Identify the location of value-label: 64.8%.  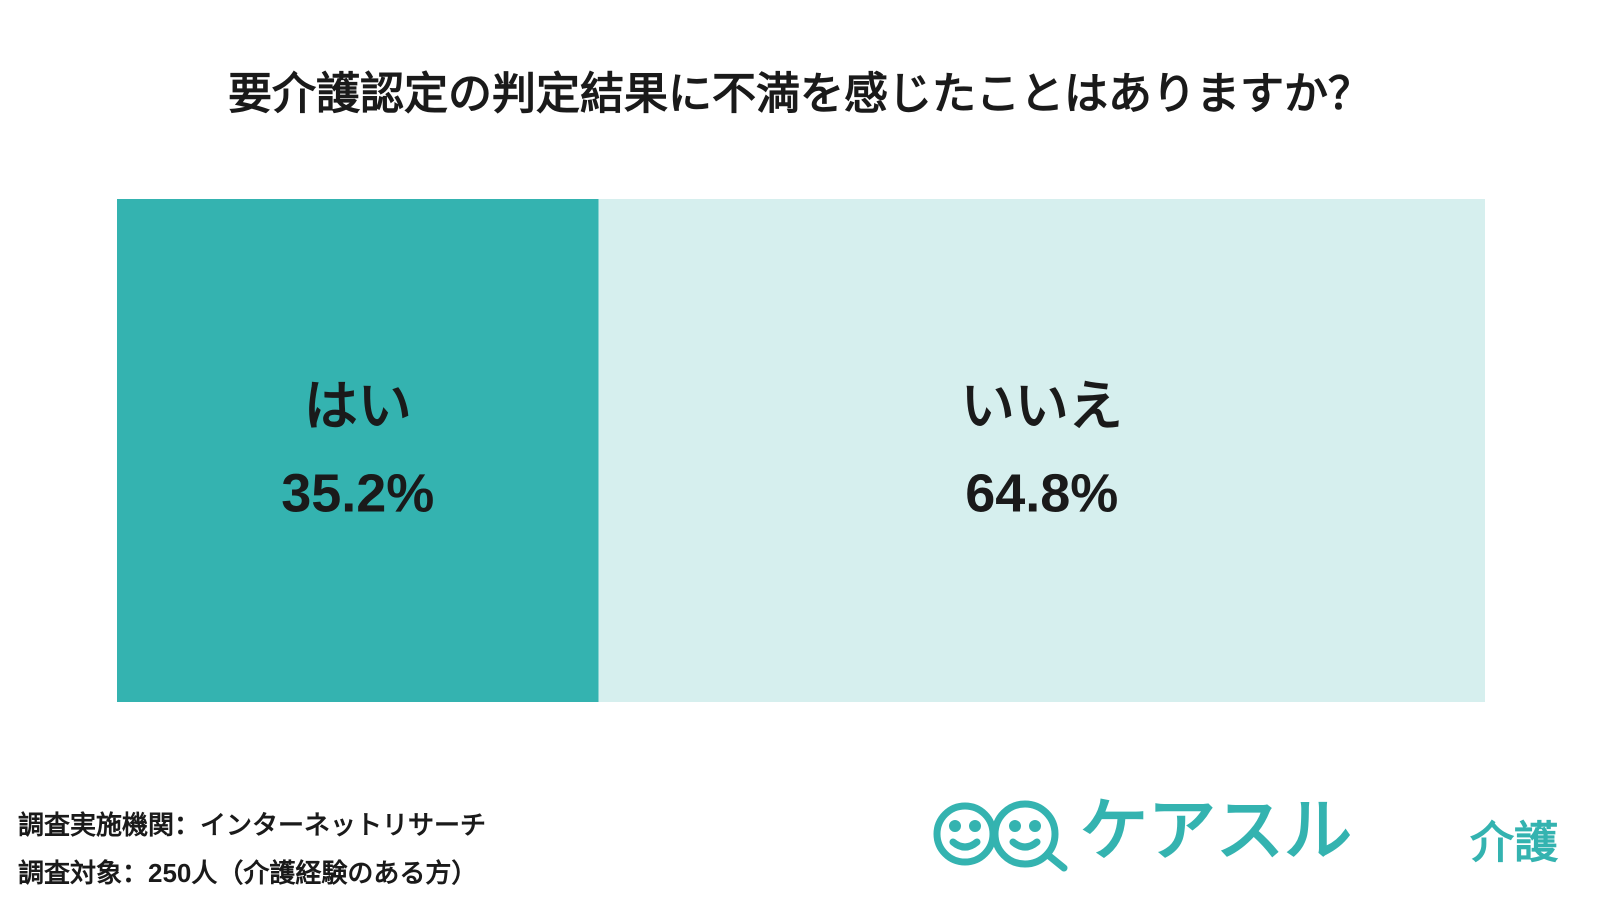
(1041, 493).